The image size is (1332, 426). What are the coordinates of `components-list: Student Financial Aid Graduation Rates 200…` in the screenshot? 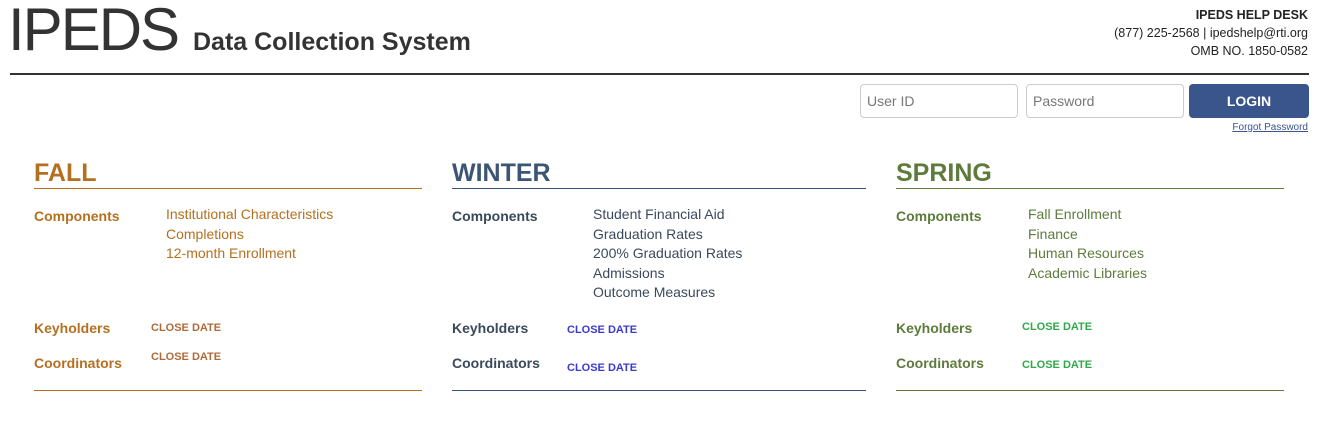 It's located at (667, 254).